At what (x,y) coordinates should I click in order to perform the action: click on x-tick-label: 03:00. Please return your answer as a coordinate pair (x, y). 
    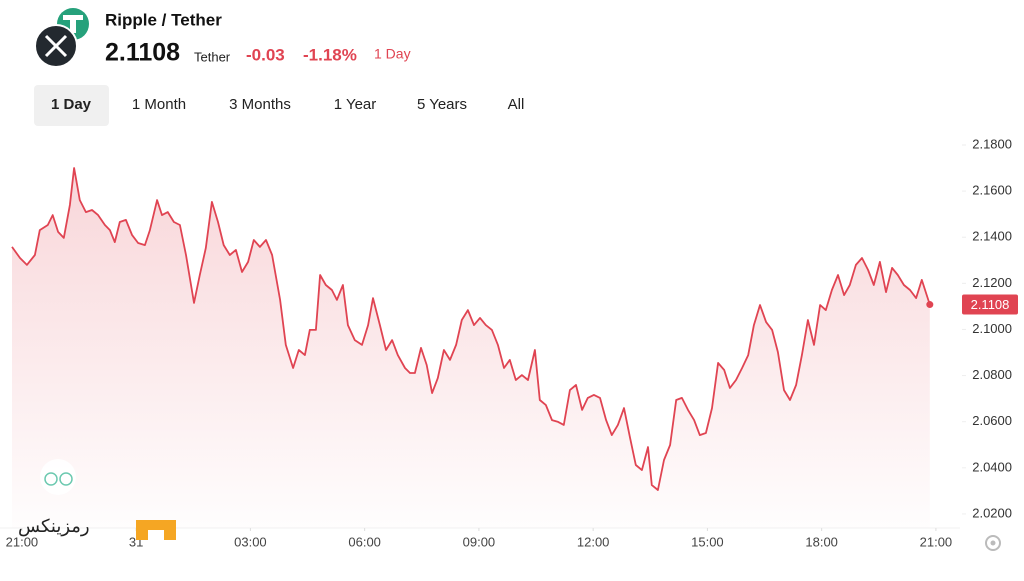
    Looking at the image, I should click on (250, 541).